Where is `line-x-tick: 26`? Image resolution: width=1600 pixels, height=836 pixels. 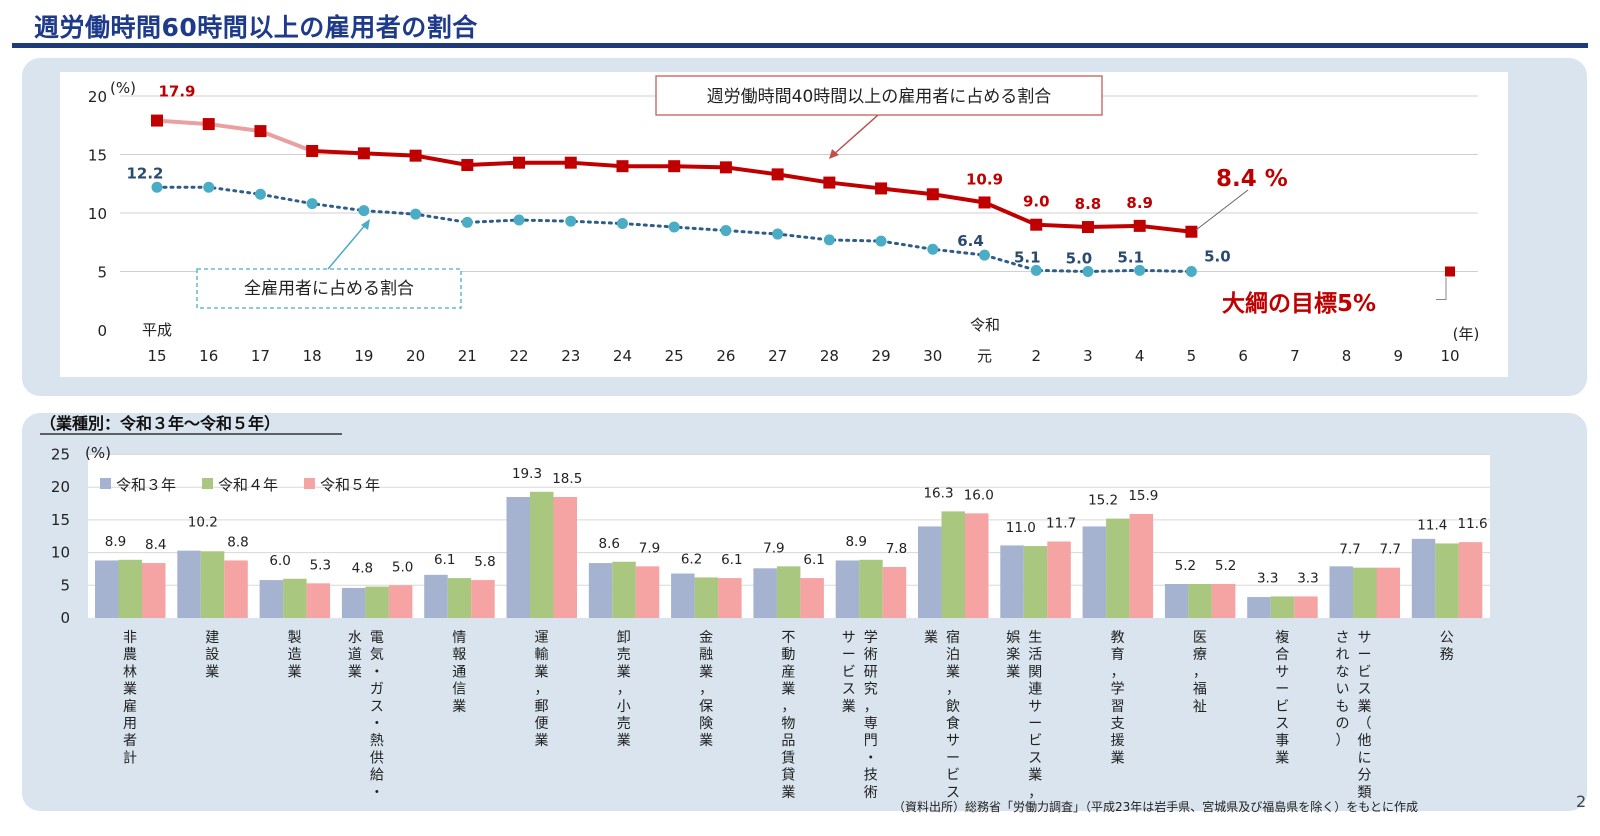 line-x-tick: 26 is located at coordinates (725, 356).